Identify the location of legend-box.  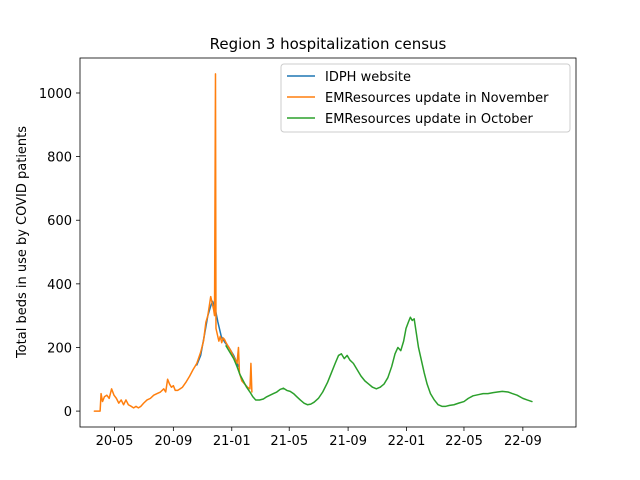
(425, 98).